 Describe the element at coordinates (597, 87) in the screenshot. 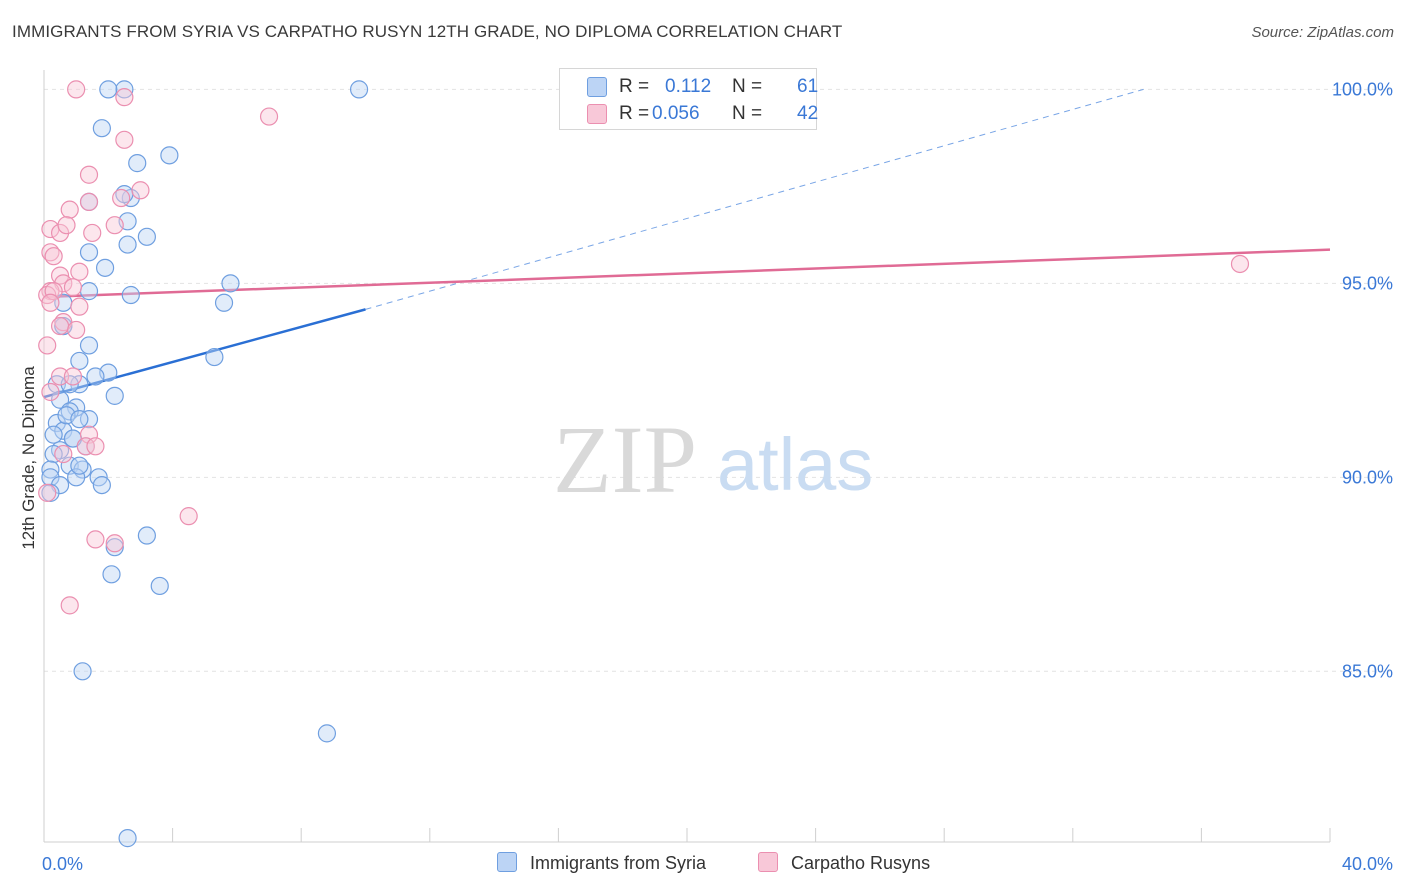

I see `legend-swatch-syria` at that location.